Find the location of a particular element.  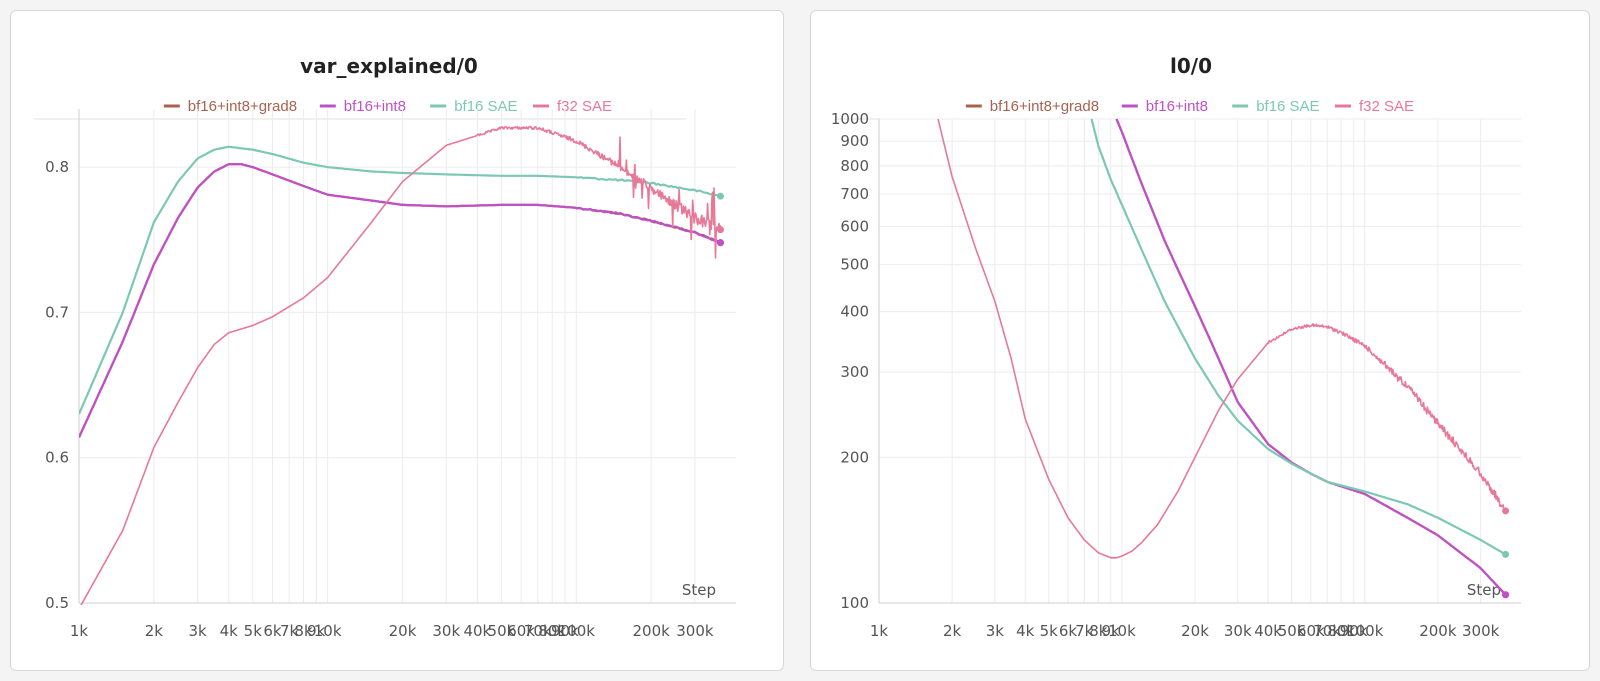

y-tick-label: 200 is located at coordinates (854, 457).